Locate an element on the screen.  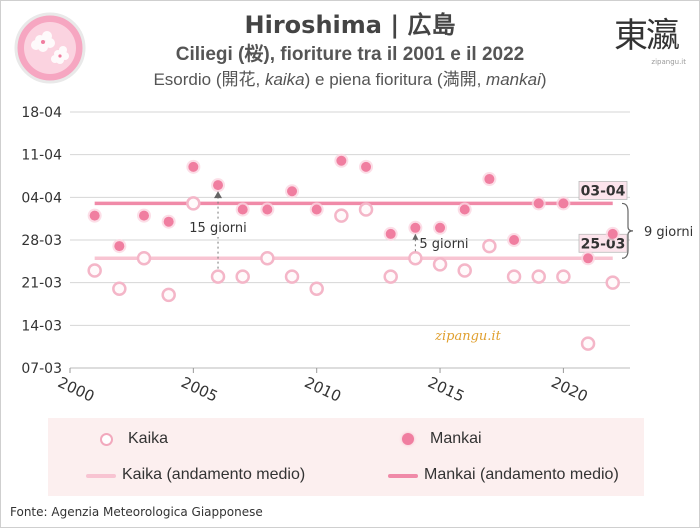
brand-url: zipangu.it is located at coordinates (668, 62).